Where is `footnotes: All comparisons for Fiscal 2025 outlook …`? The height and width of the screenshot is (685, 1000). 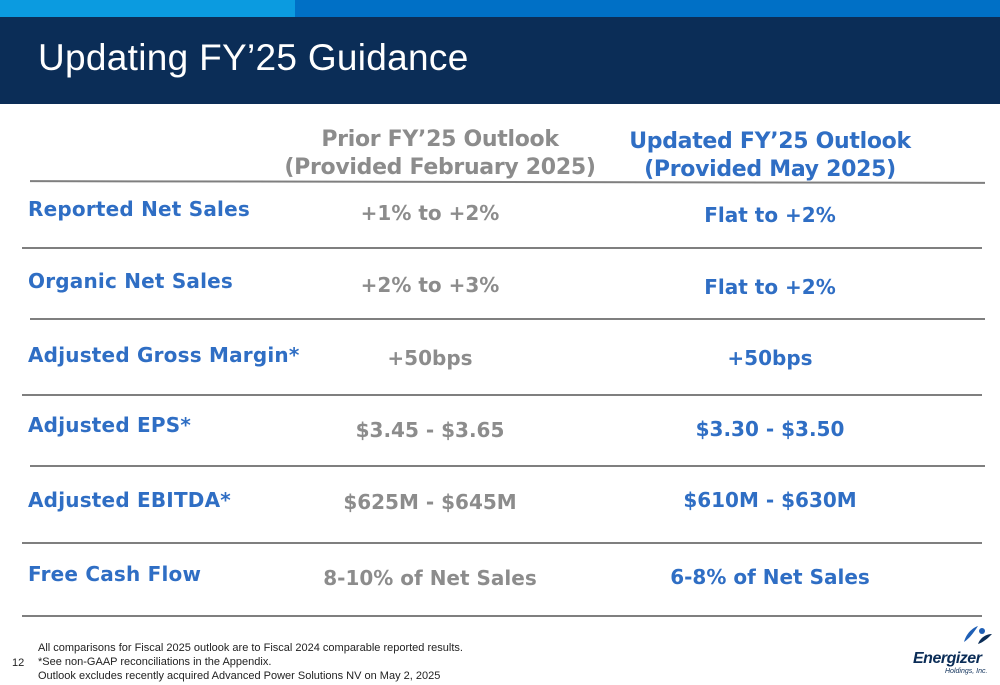 footnotes: All comparisons for Fiscal 2025 outlook … is located at coordinates (250, 662).